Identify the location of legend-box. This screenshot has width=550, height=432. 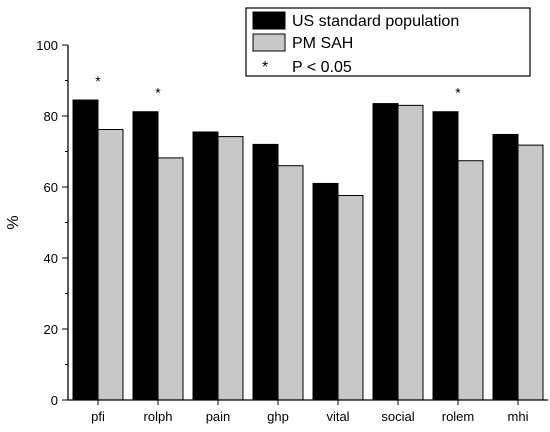
(388, 42).